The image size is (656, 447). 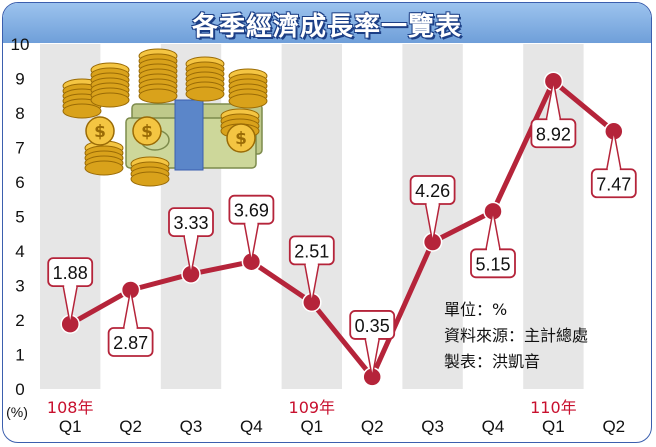 What do you see at coordinates (130, 323) in the screenshot?
I see `data-callout: 2.87` at bounding box center [130, 323].